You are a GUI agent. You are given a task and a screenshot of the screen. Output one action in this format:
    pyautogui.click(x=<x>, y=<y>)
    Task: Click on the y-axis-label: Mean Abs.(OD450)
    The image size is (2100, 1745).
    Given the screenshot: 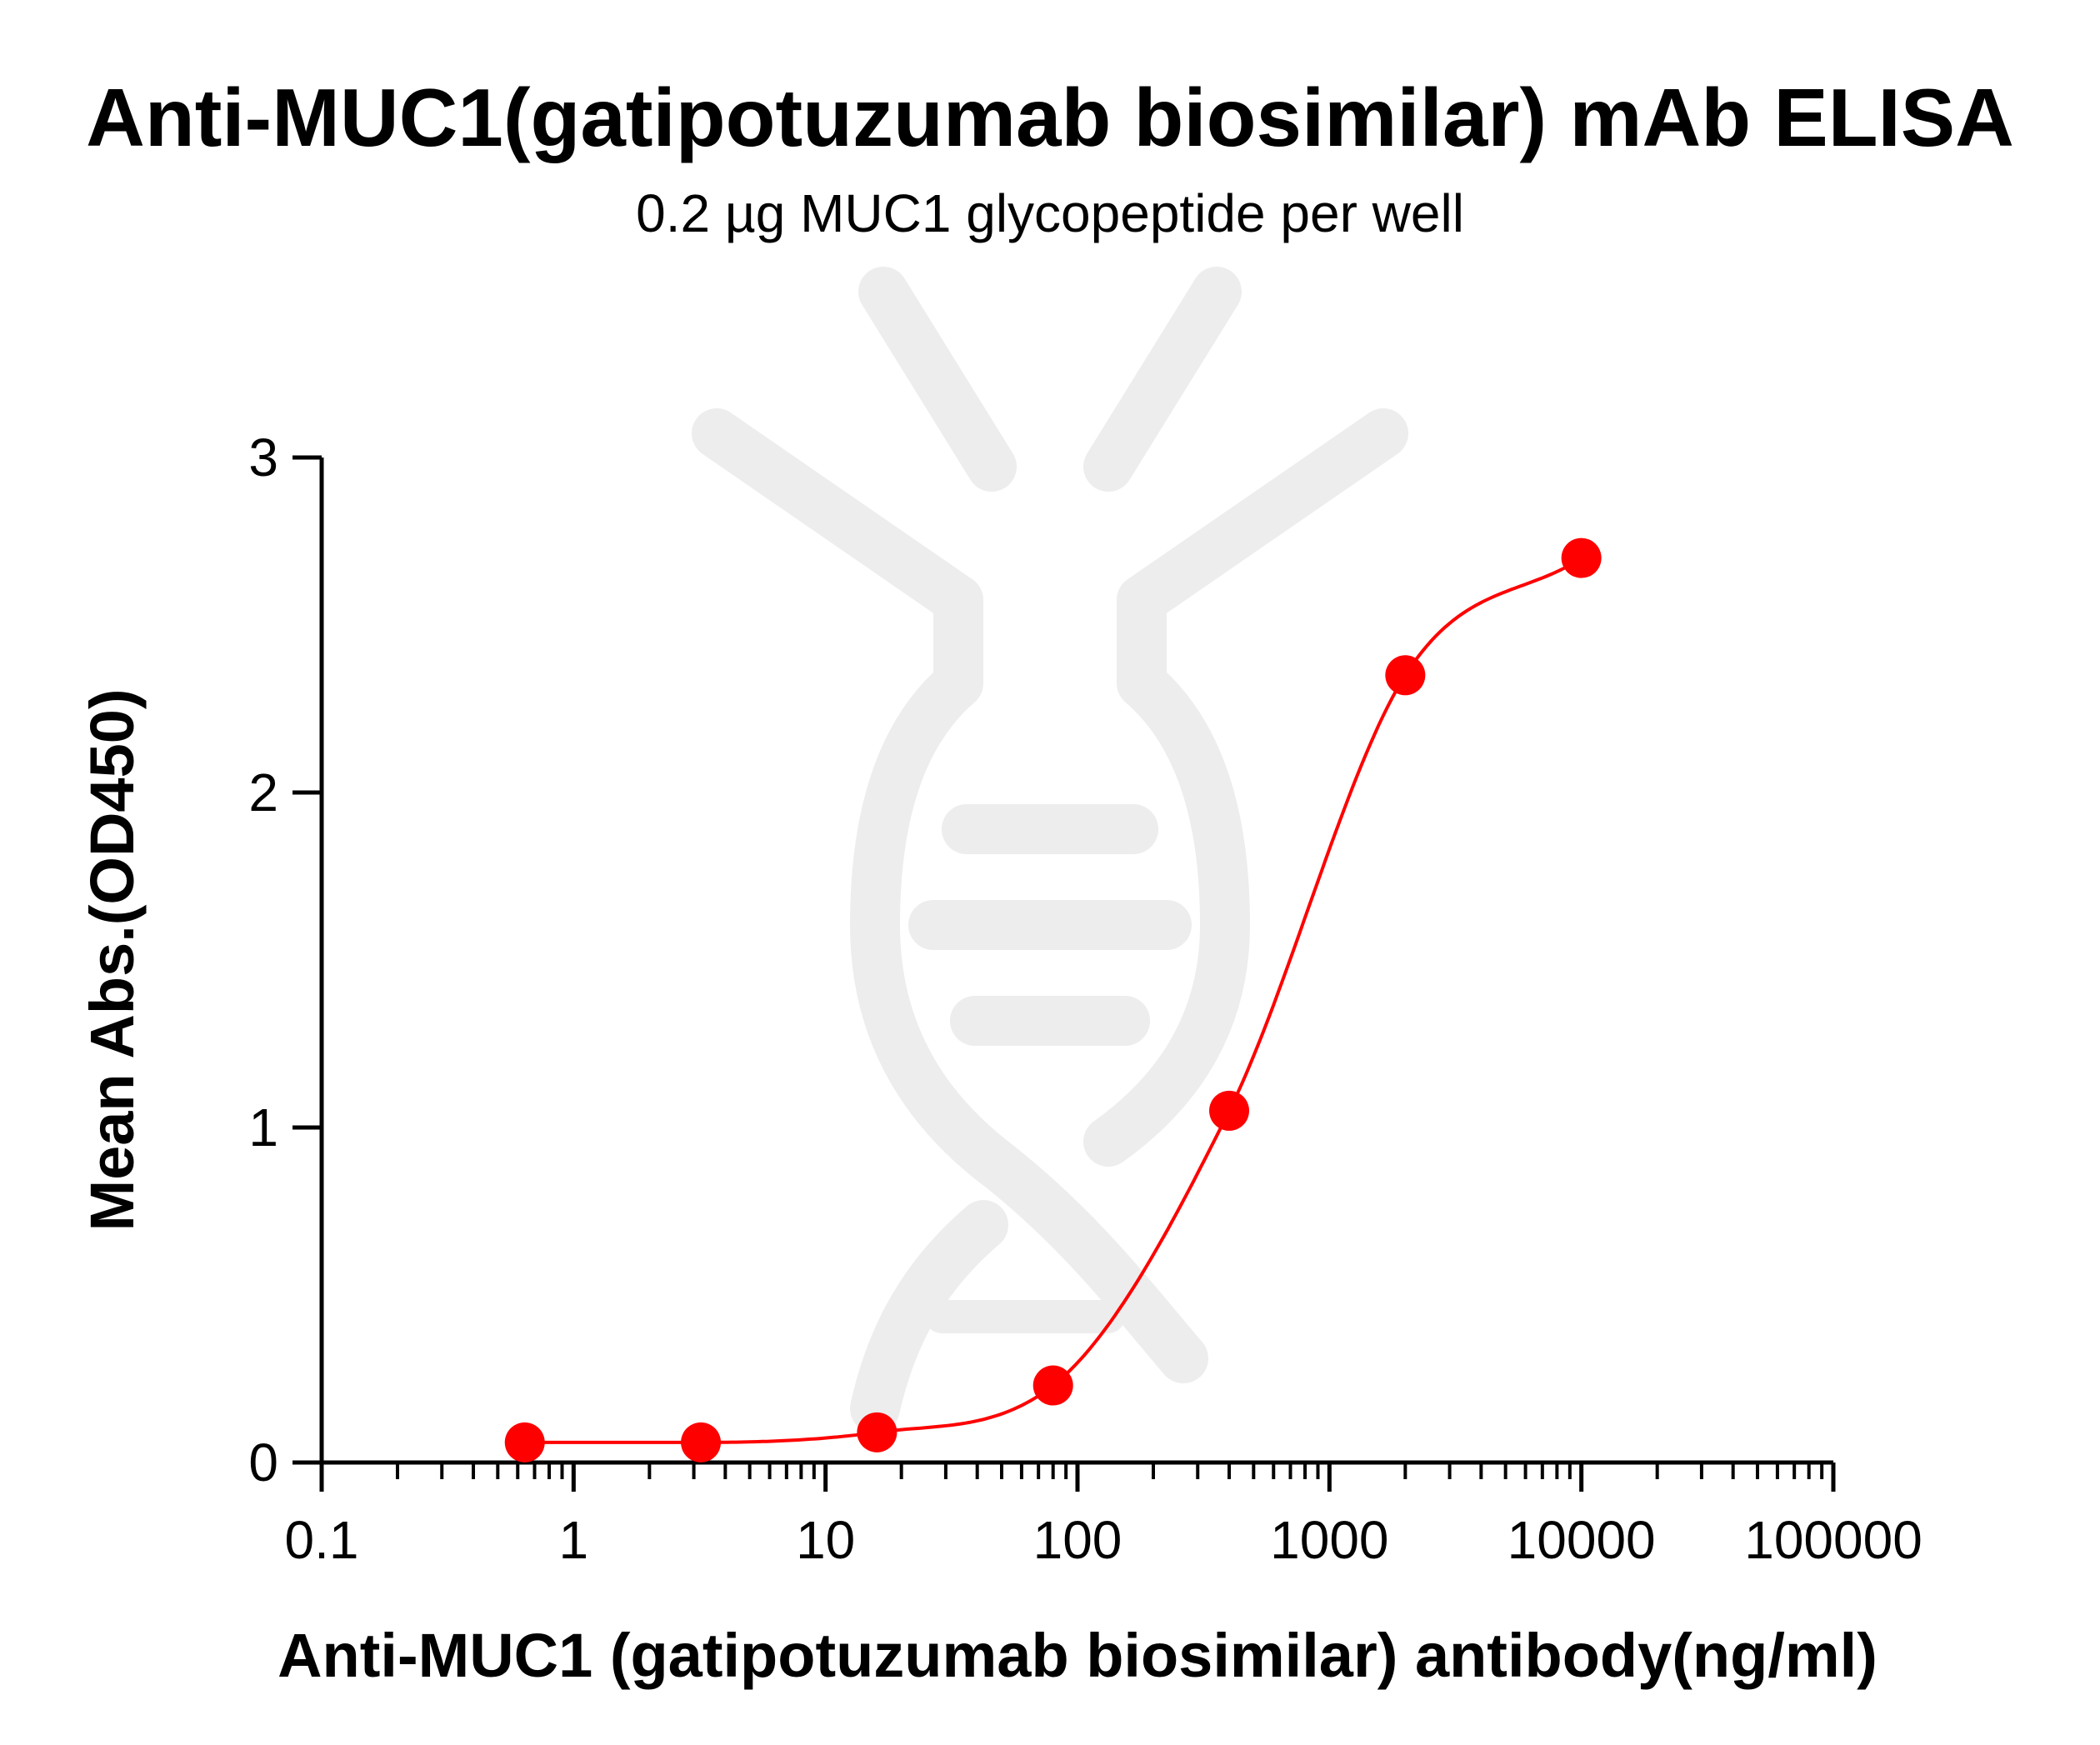 What is the action you would take?
    pyautogui.click(x=112, y=959)
    